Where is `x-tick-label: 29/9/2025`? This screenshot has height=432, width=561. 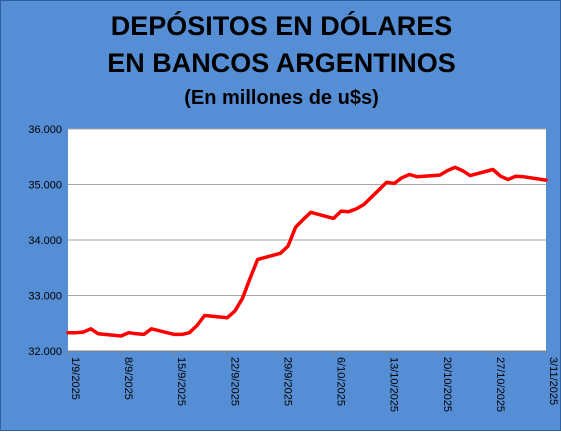 x-tick-label: 29/9/2025 is located at coordinates (287, 381).